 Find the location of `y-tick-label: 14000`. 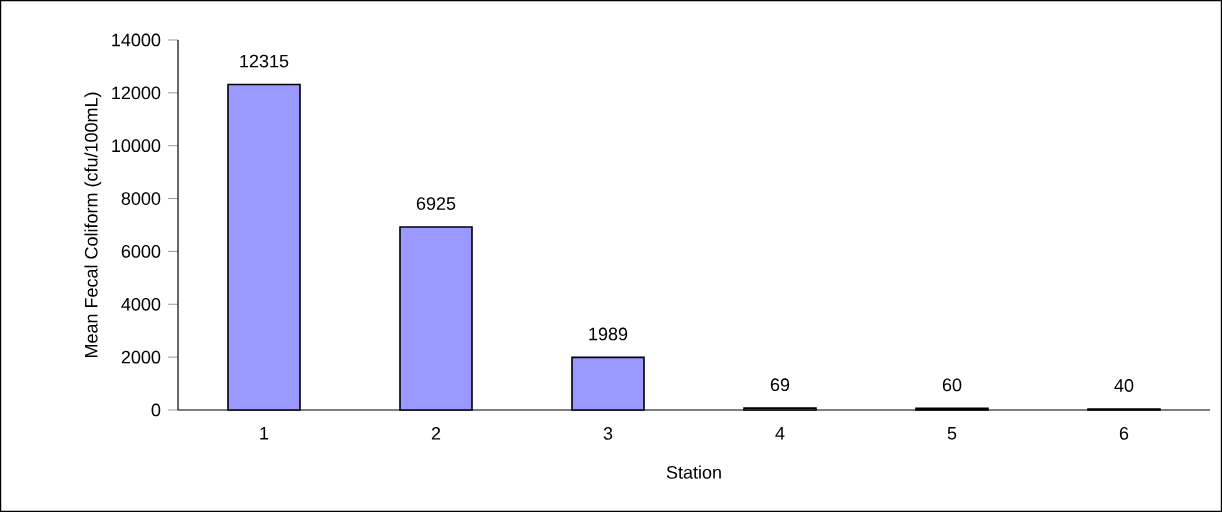

y-tick-label: 14000 is located at coordinates (136, 40).